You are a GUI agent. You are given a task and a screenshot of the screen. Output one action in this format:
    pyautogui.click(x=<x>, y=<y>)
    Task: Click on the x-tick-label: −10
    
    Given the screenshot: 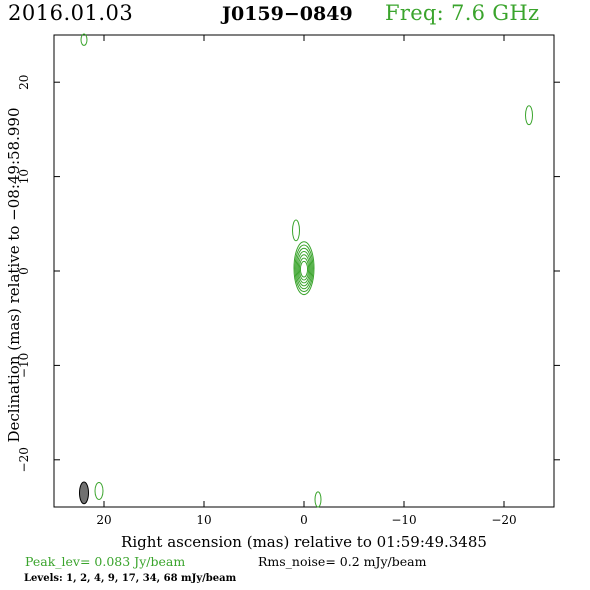 What is the action you would take?
    pyautogui.click(x=403, y=520)
    